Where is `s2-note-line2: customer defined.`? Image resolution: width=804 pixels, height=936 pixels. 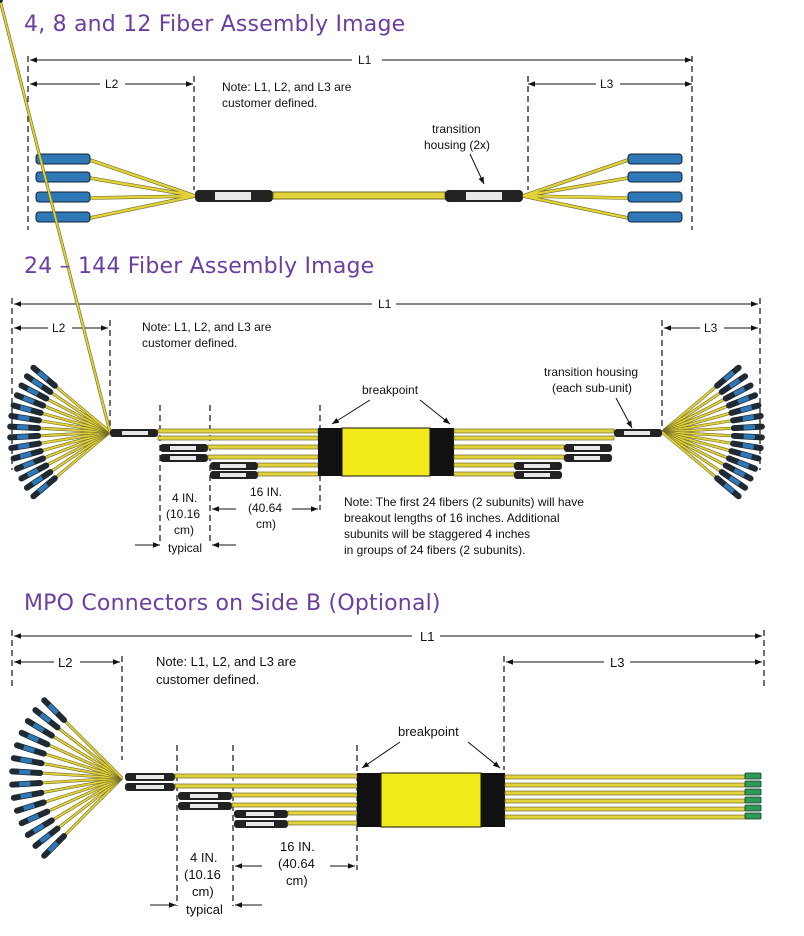
s2-note-line2: customer defined. is located at coordinates (189, 343).